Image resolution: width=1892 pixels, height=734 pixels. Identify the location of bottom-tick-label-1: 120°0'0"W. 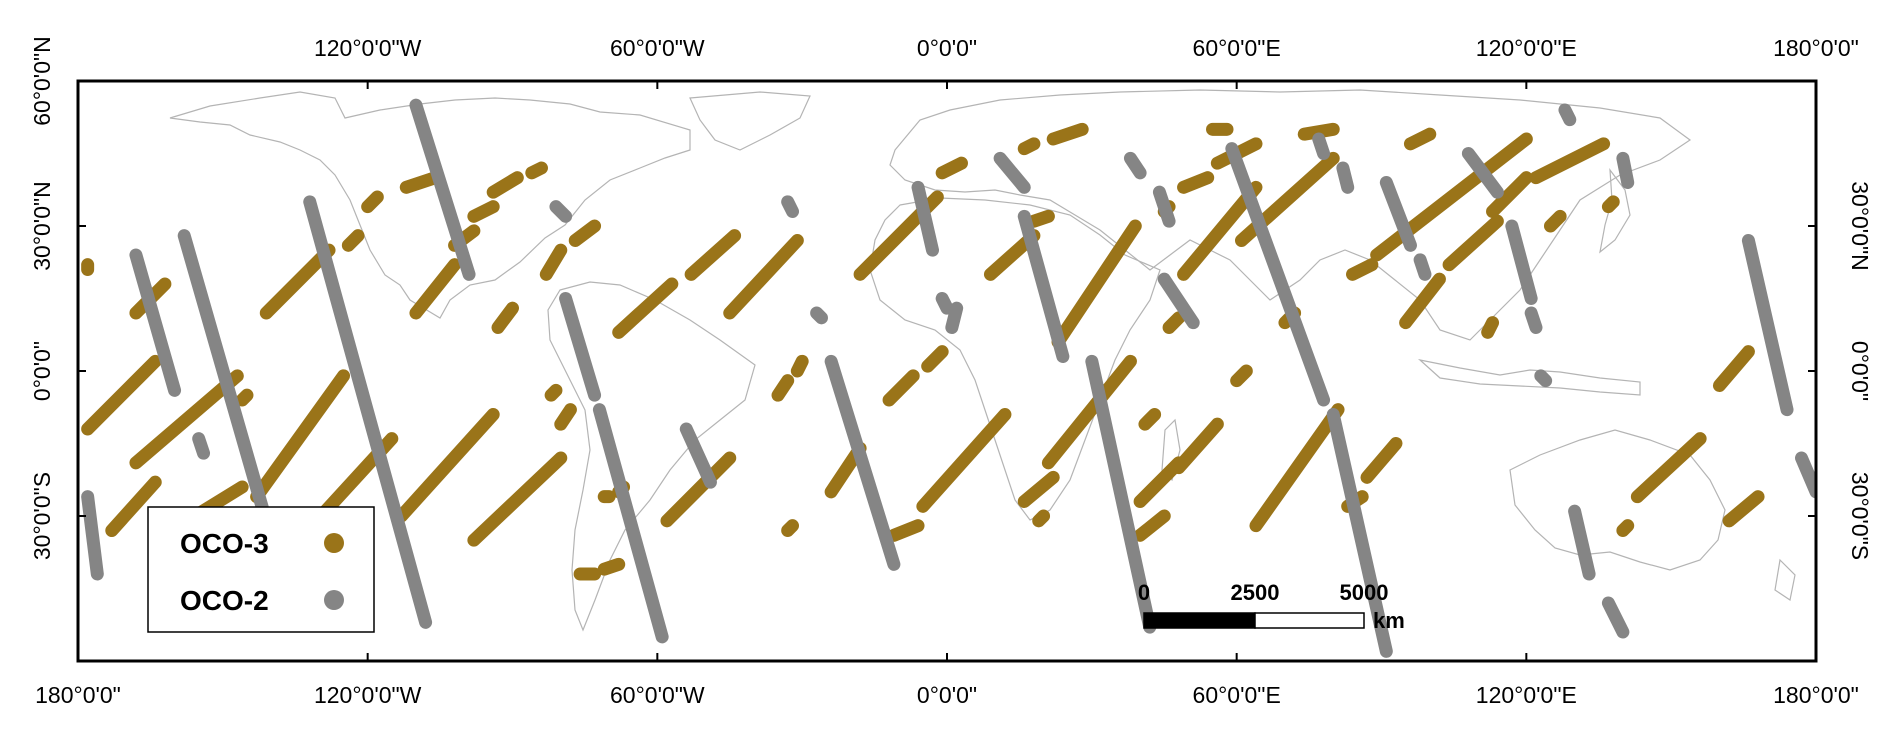
(368, 695).